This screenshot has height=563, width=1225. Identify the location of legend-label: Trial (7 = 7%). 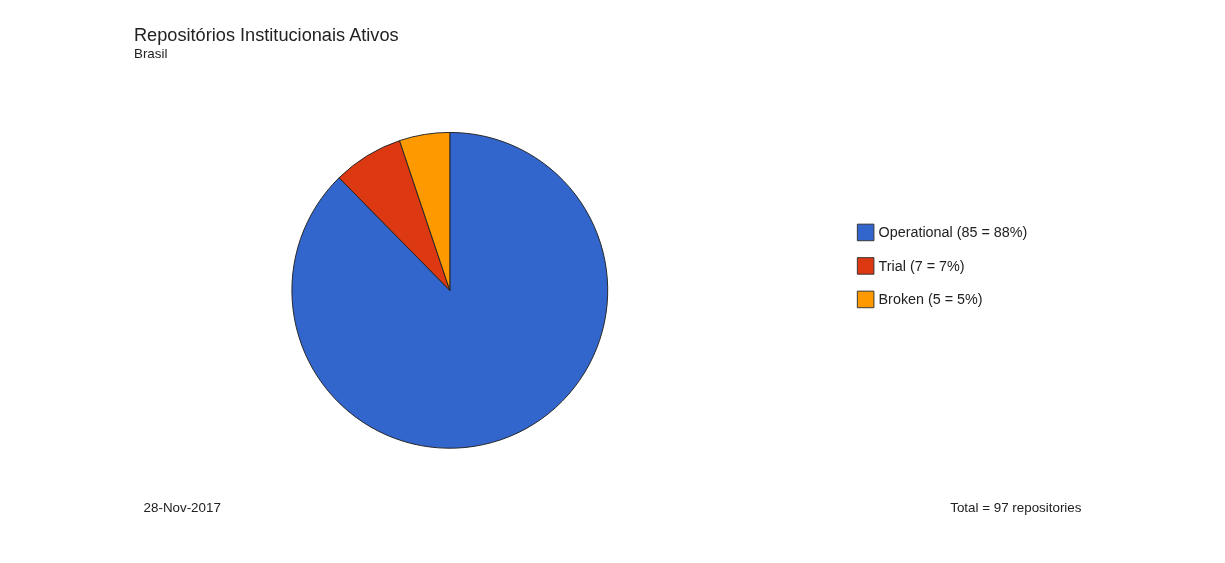
(921, 265).